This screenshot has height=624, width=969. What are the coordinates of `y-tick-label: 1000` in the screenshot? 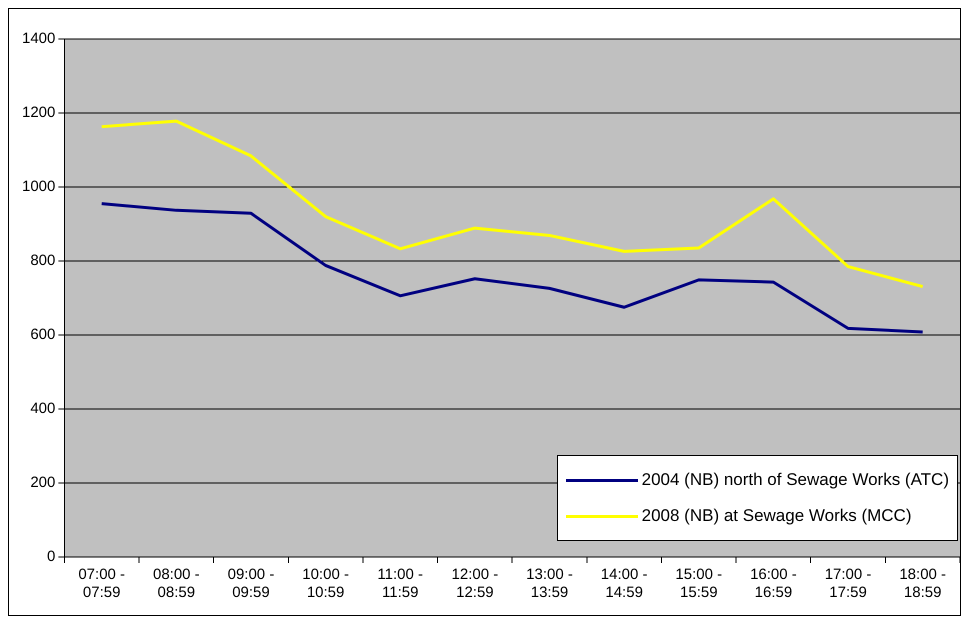 It's located at (39, 187).